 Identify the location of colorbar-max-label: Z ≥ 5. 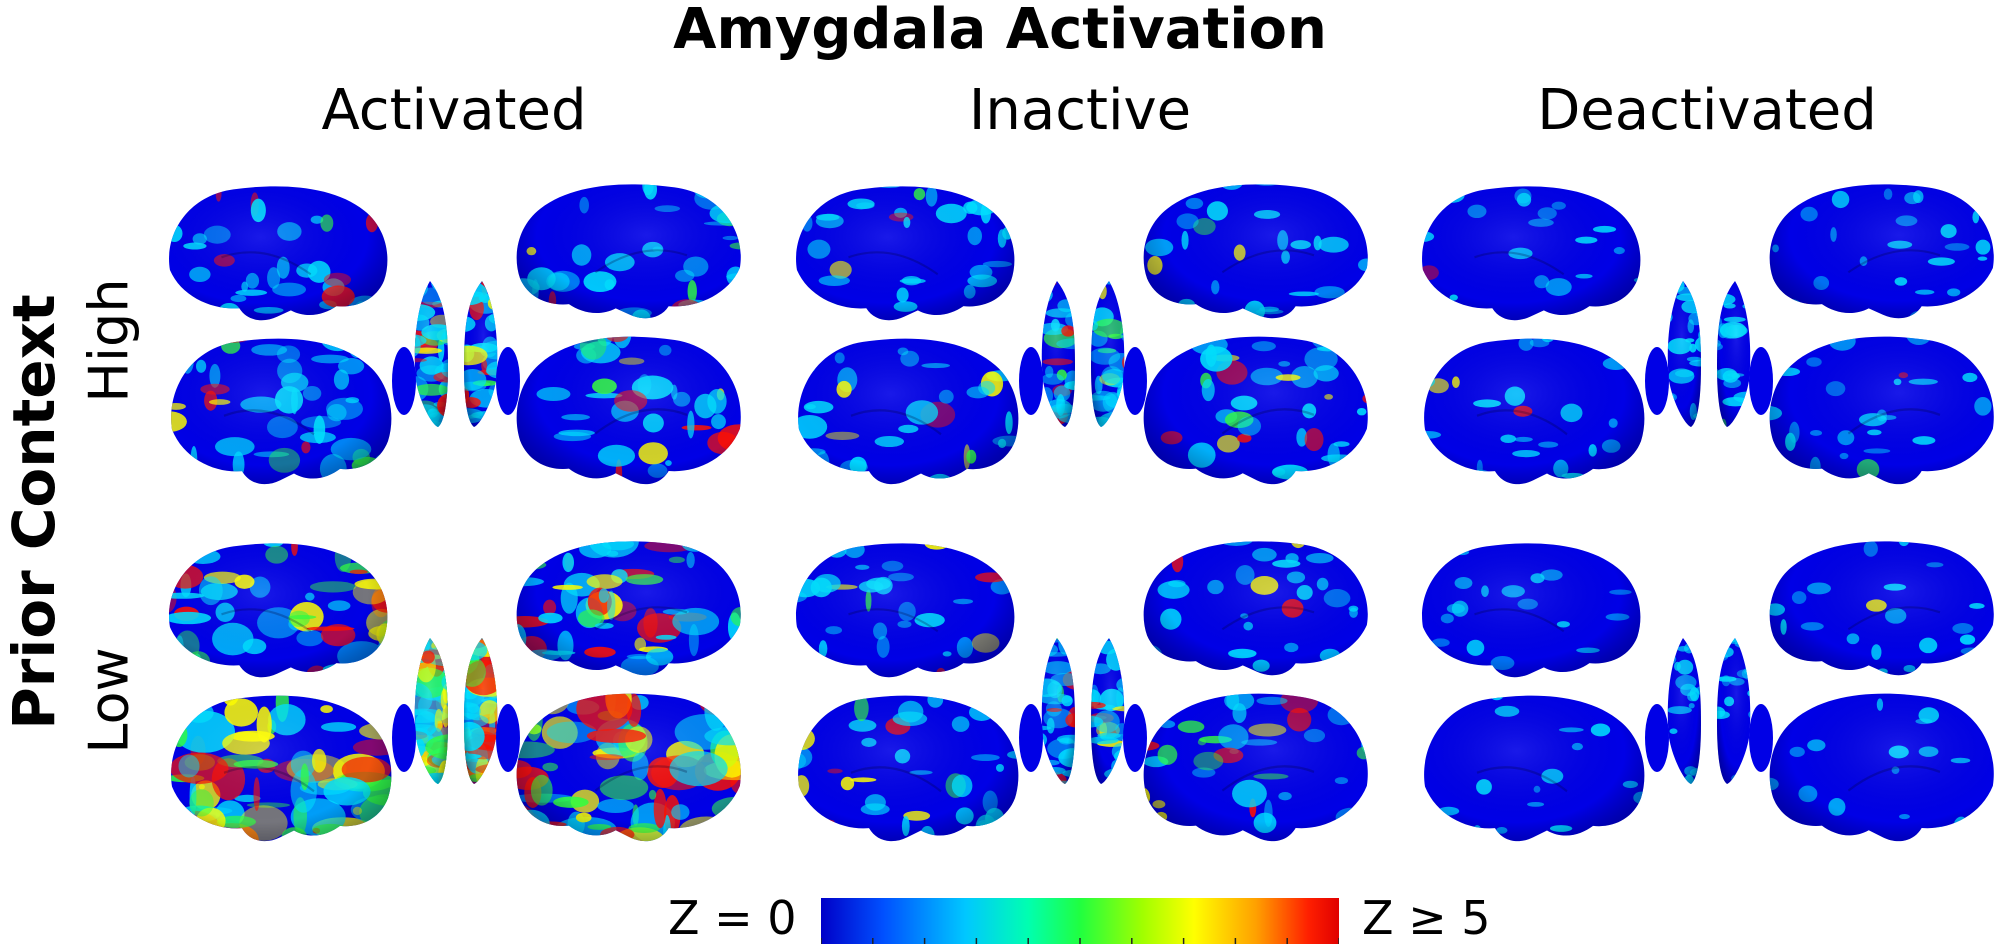
(1426, 918).